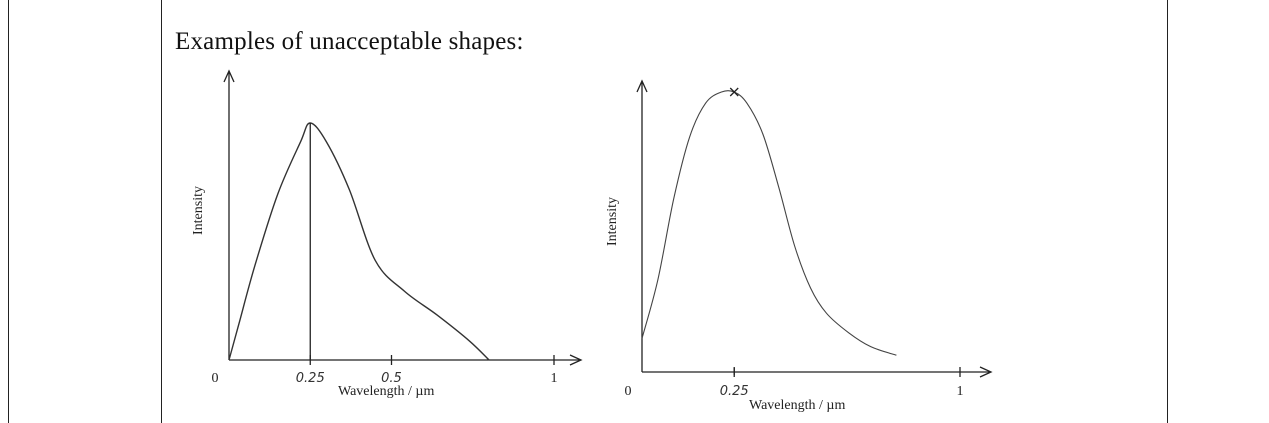 The image size is (1269, 423). Describe the element at coordinates (386, 391) in the screenshot. I see `chart1-x-label: Wavelength / µm` at that location.